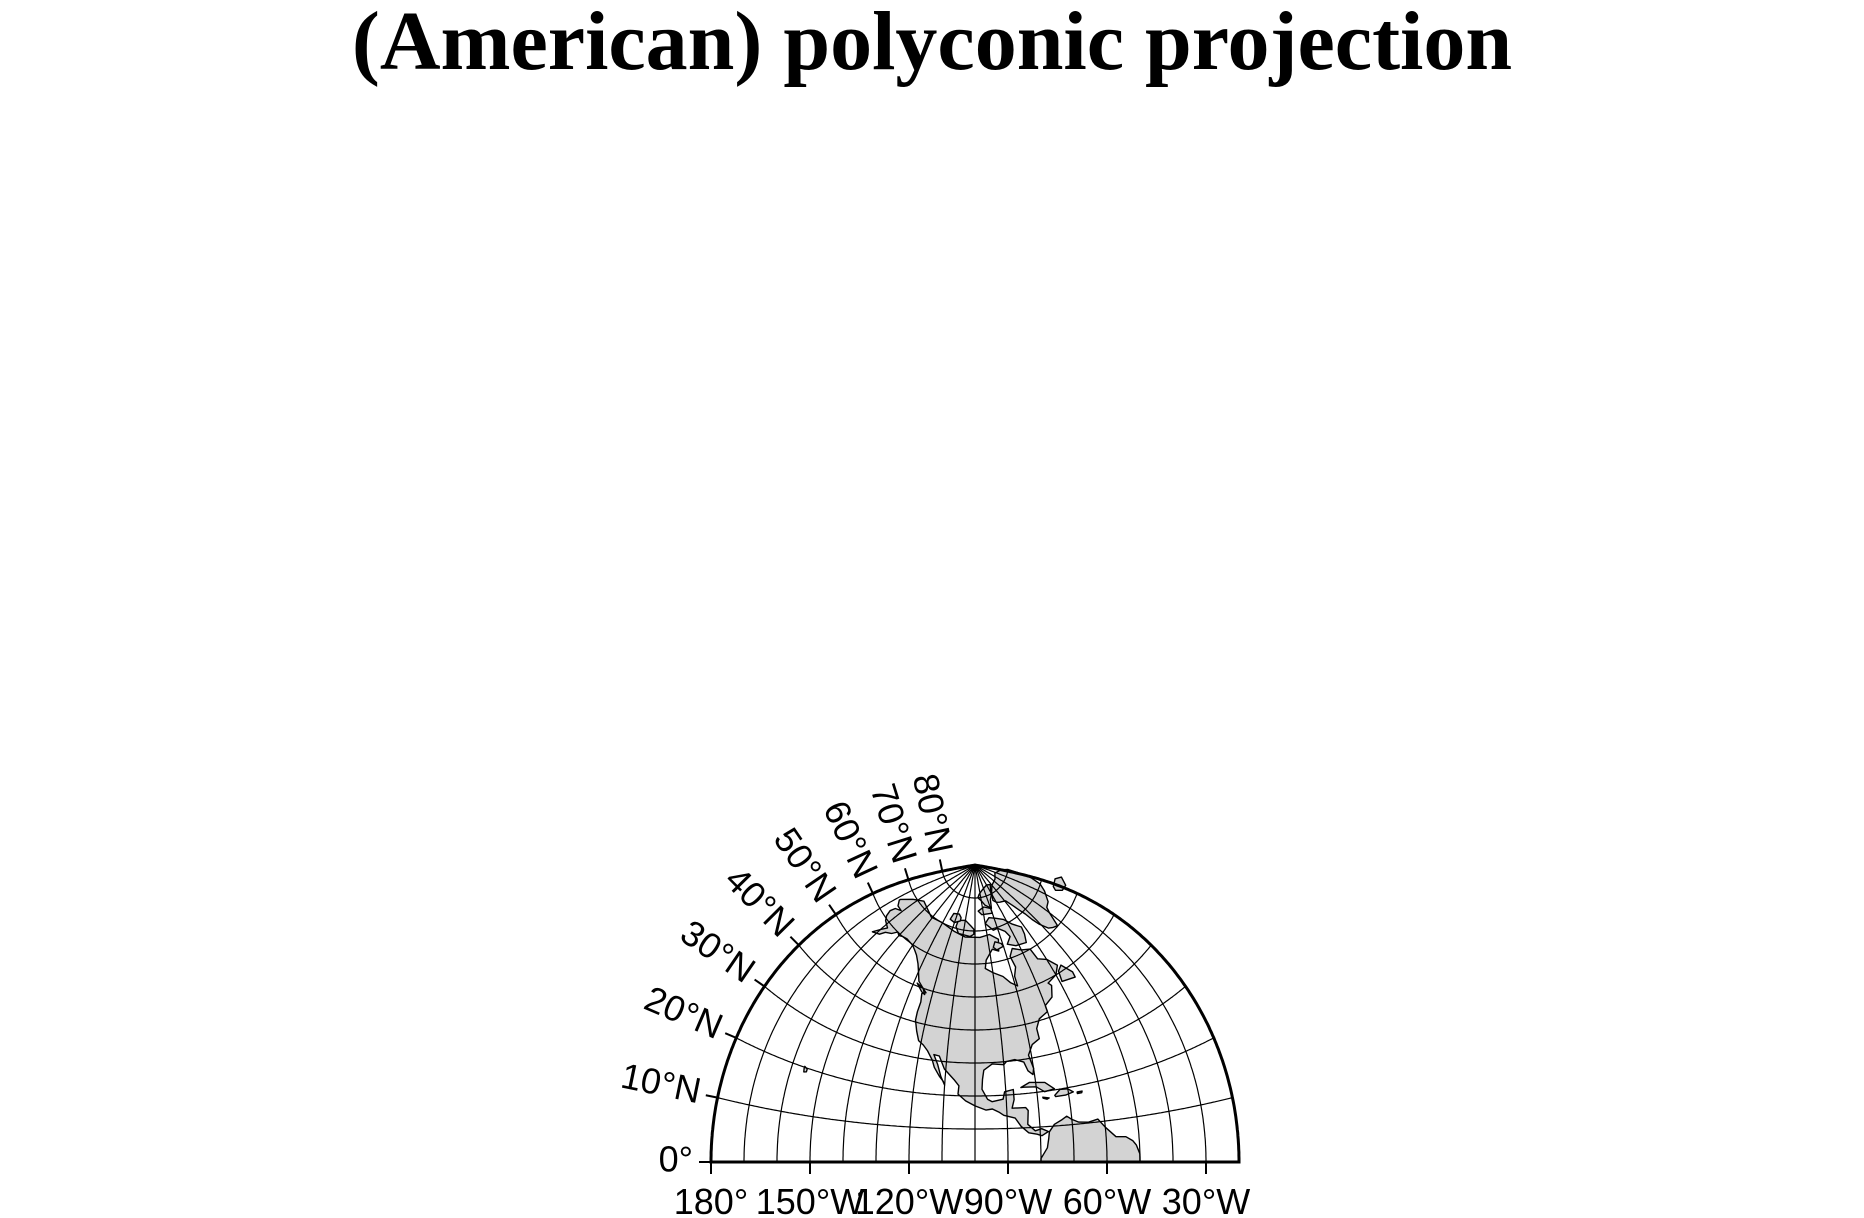 The image size is (1864, 1218). I want to click on lon-label: 30°W, so click(1206, 1199).